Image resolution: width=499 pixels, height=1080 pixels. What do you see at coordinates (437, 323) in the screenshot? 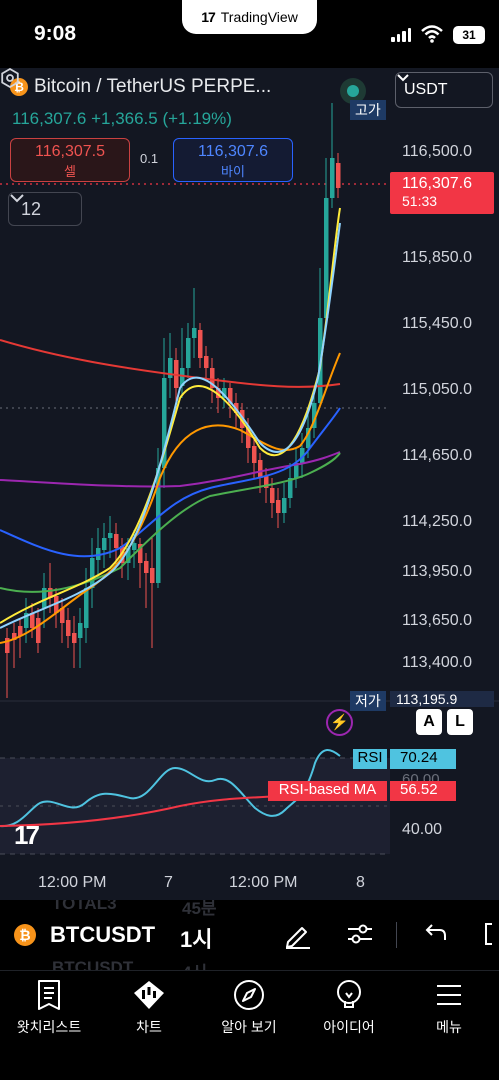
I see `price-axis-label: 115,450.0` at bounding box center [437, 323].